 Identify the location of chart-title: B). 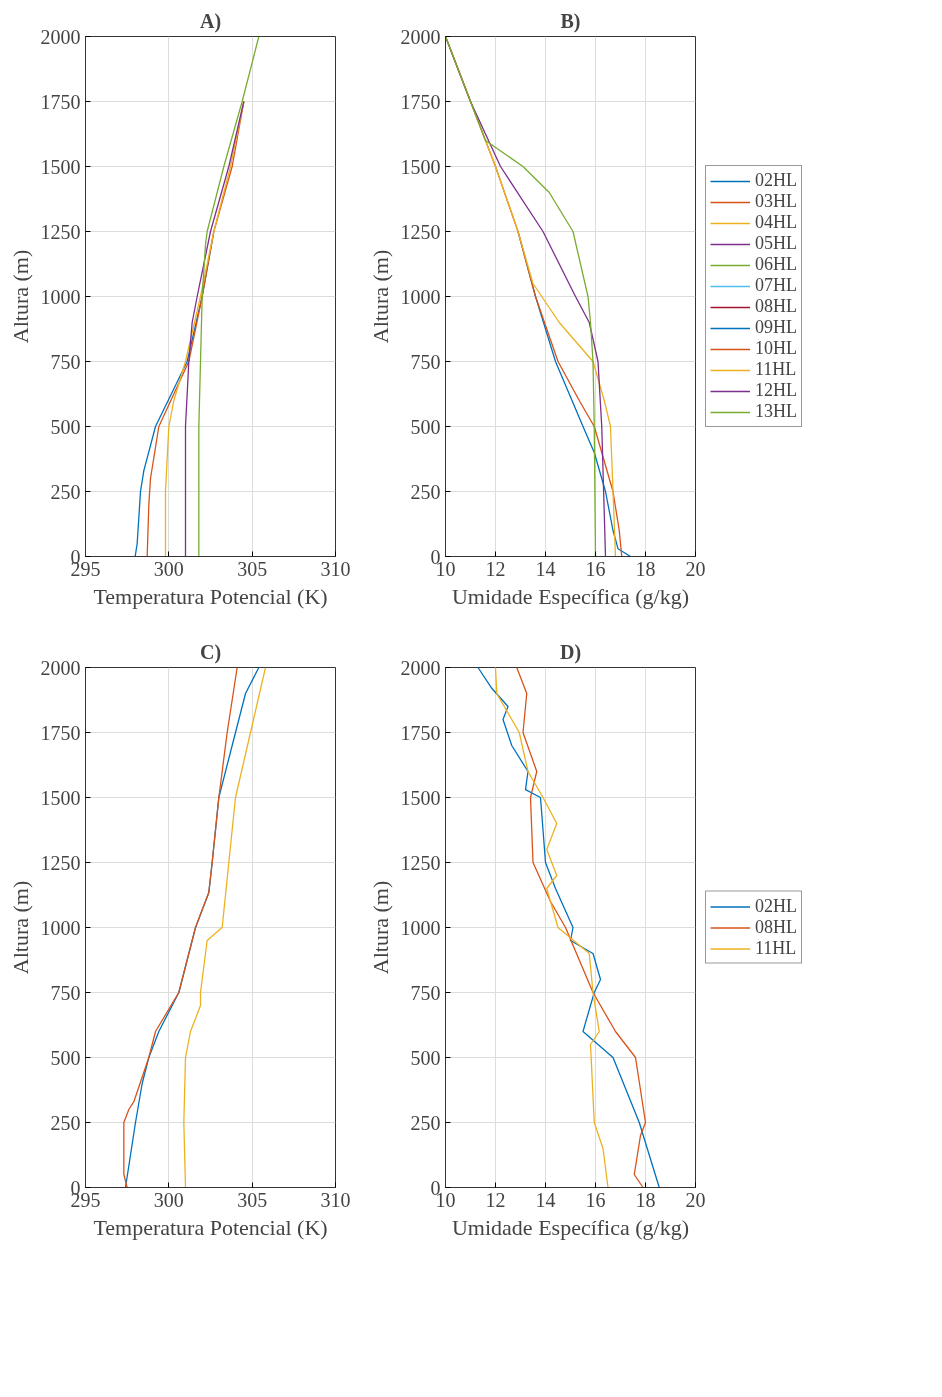
(570, 21).